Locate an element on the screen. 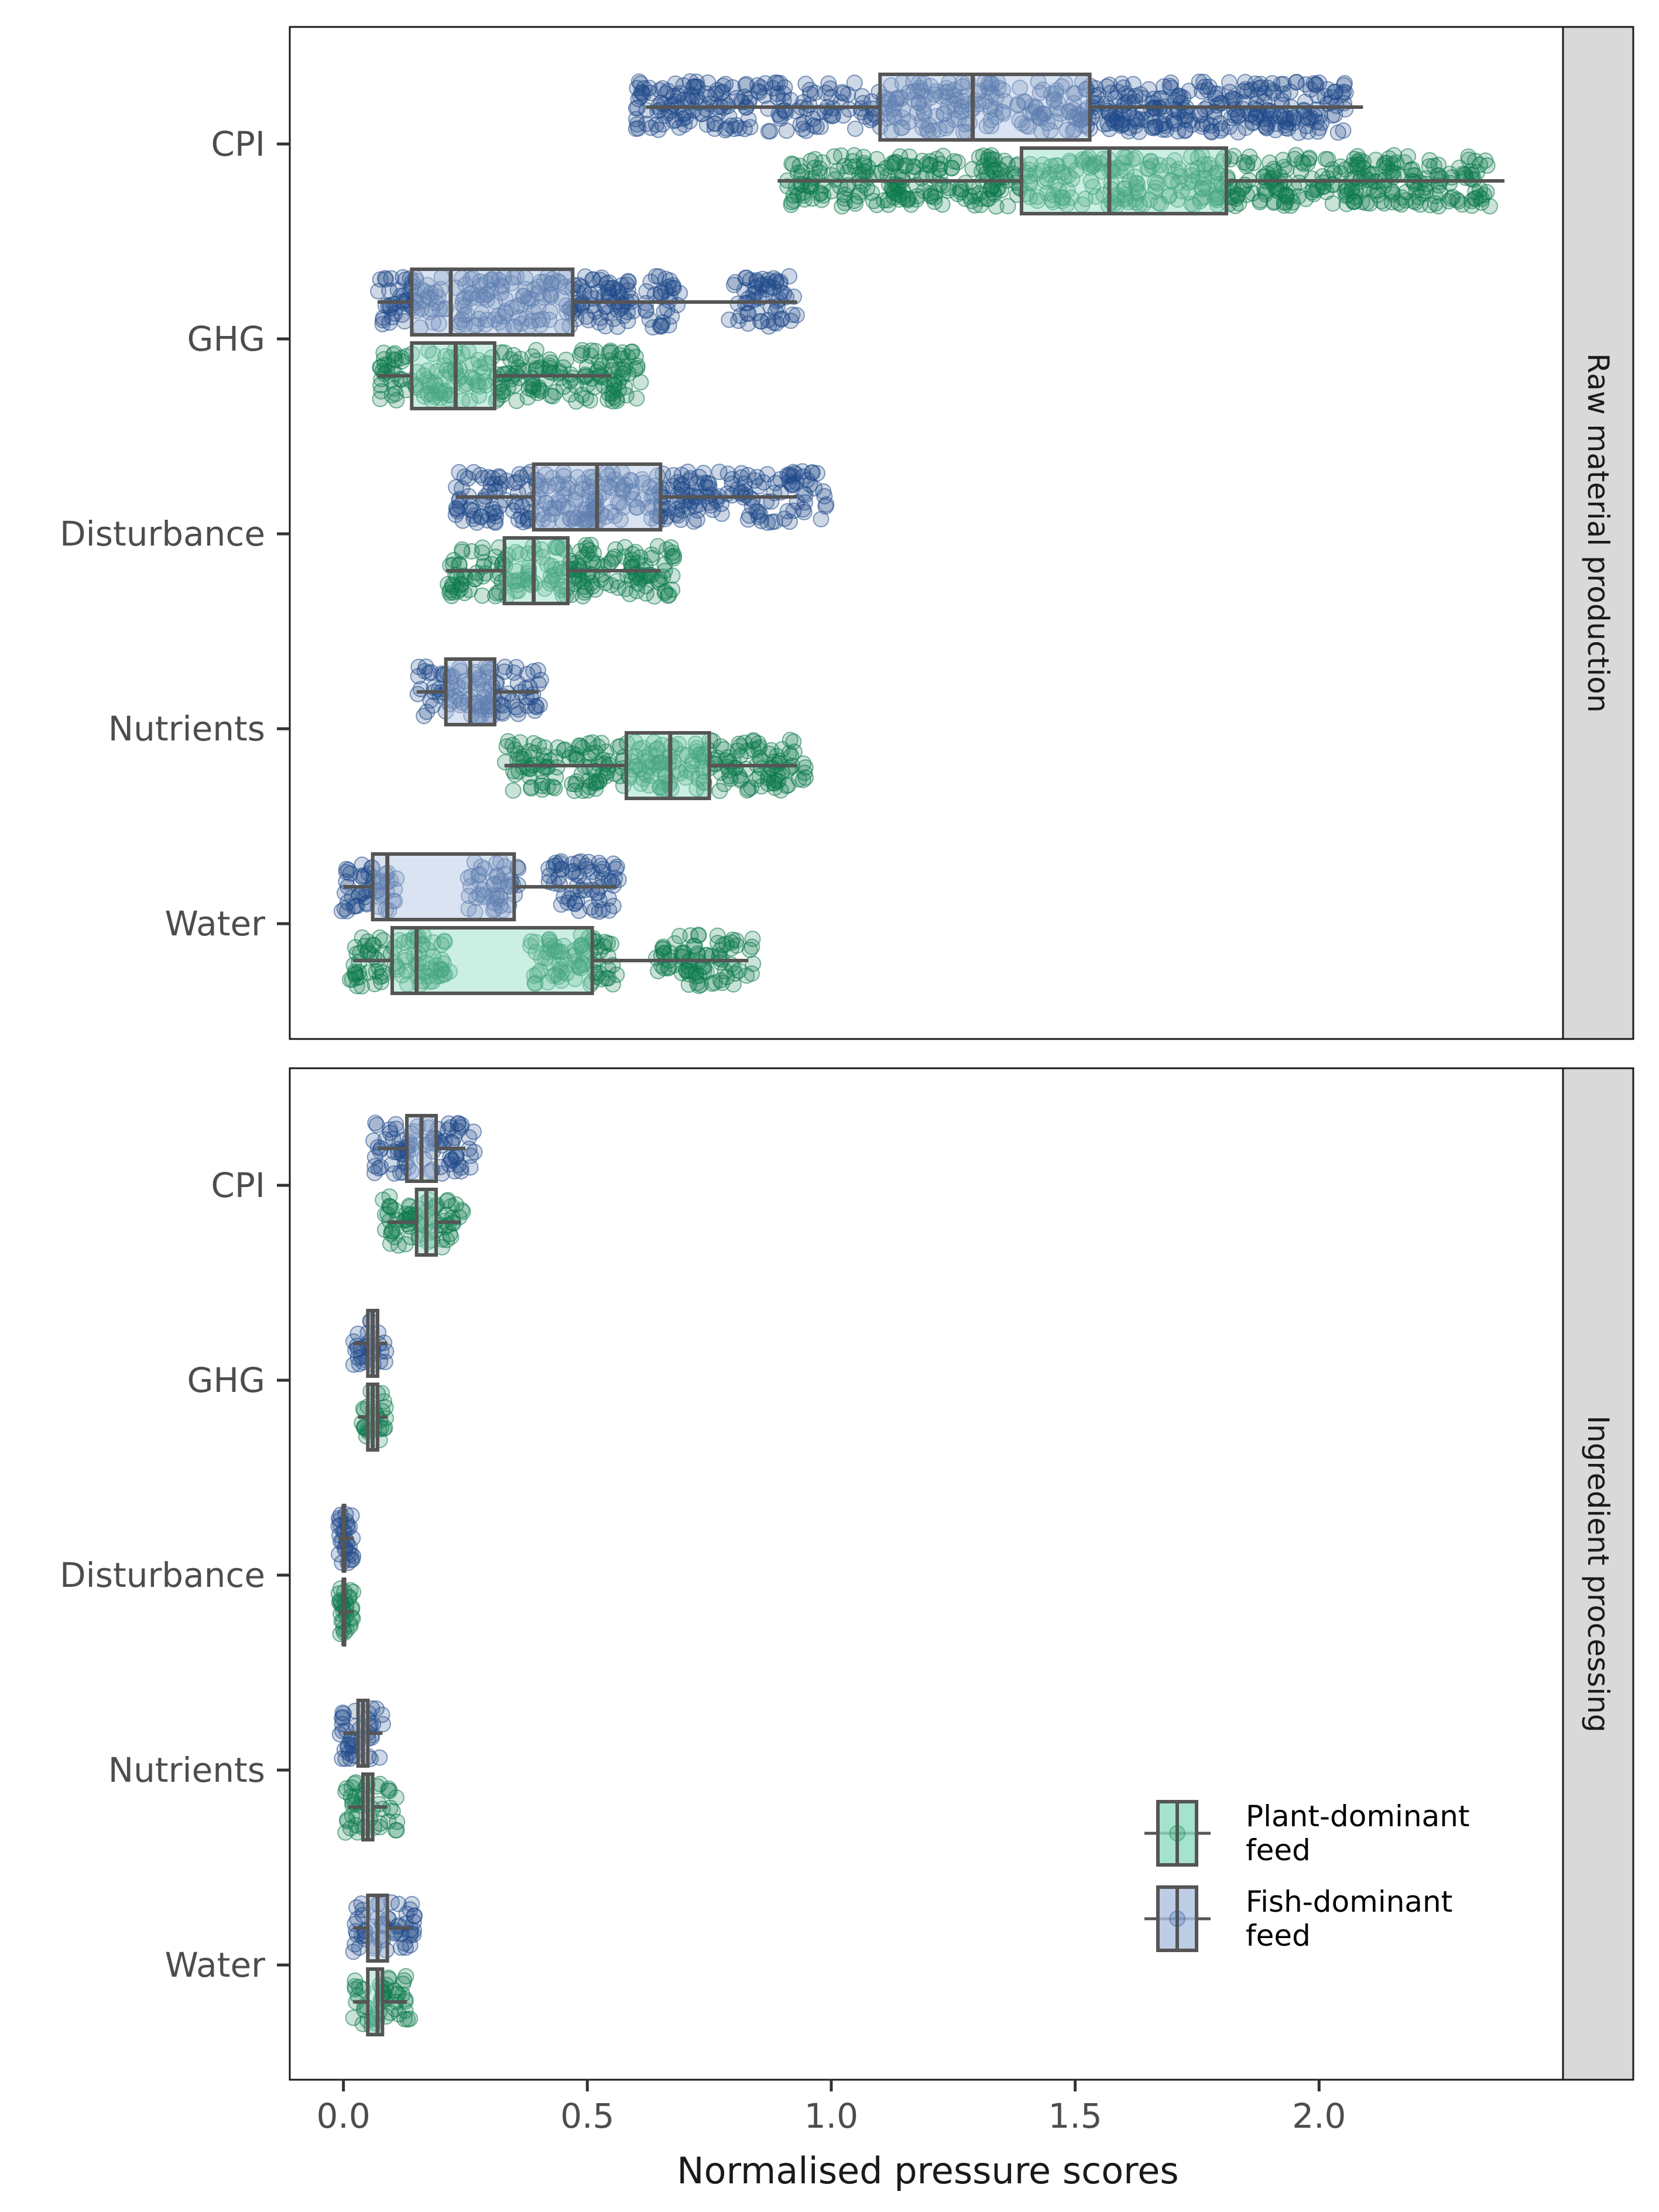 Image resolution: width=1659 pixels, height=2212 pixels. facet-strip is located at coordinates (1598, 533).